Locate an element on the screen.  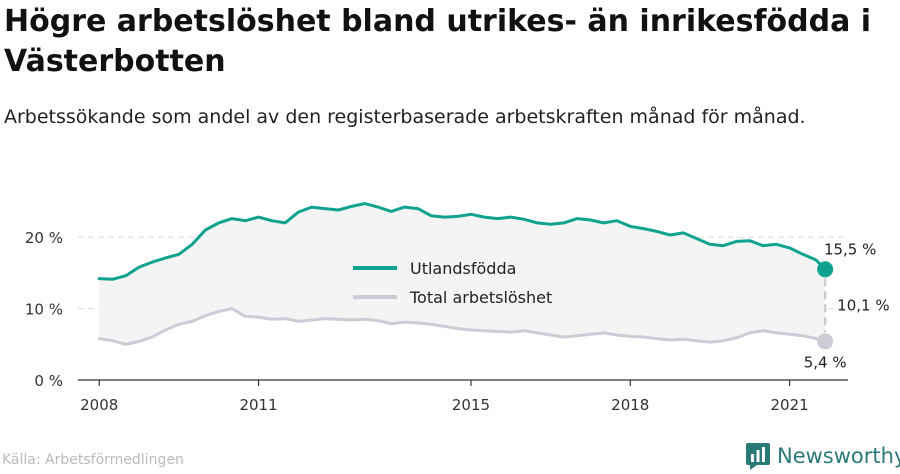
series-line-utlandsfodda is located at coordinates (462, 241).